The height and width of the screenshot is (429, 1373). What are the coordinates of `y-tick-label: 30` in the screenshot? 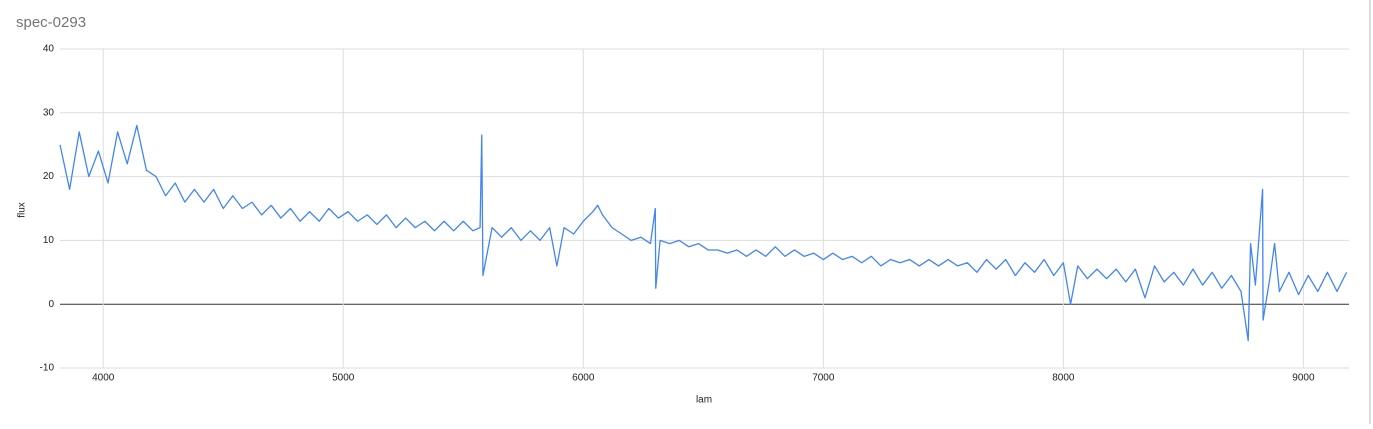 It's located at (49, 112).